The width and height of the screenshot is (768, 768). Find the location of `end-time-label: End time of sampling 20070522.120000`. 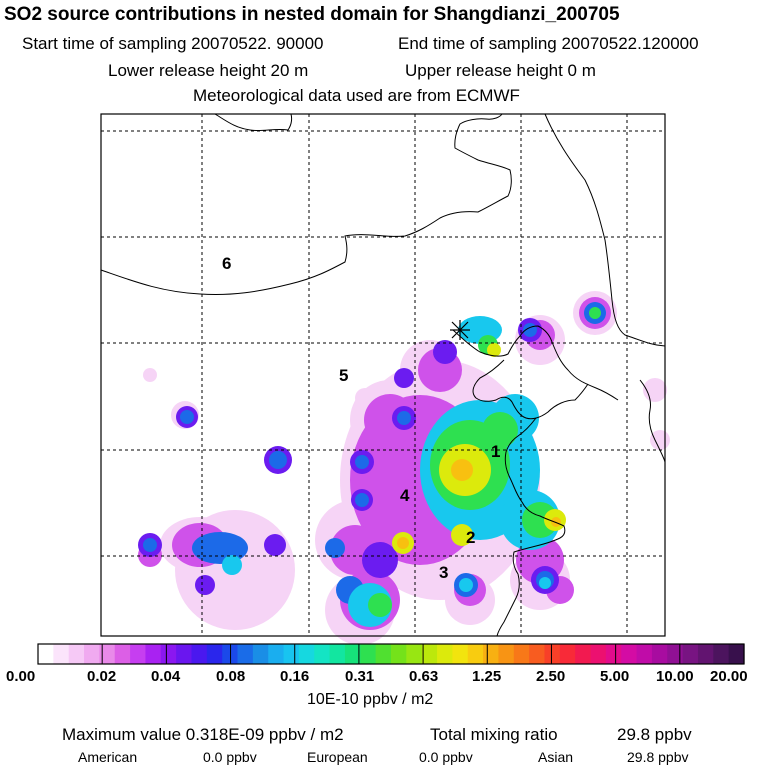

end-time-label: End time of sampling 20070522.120000 is located at coordinates (548, 43).